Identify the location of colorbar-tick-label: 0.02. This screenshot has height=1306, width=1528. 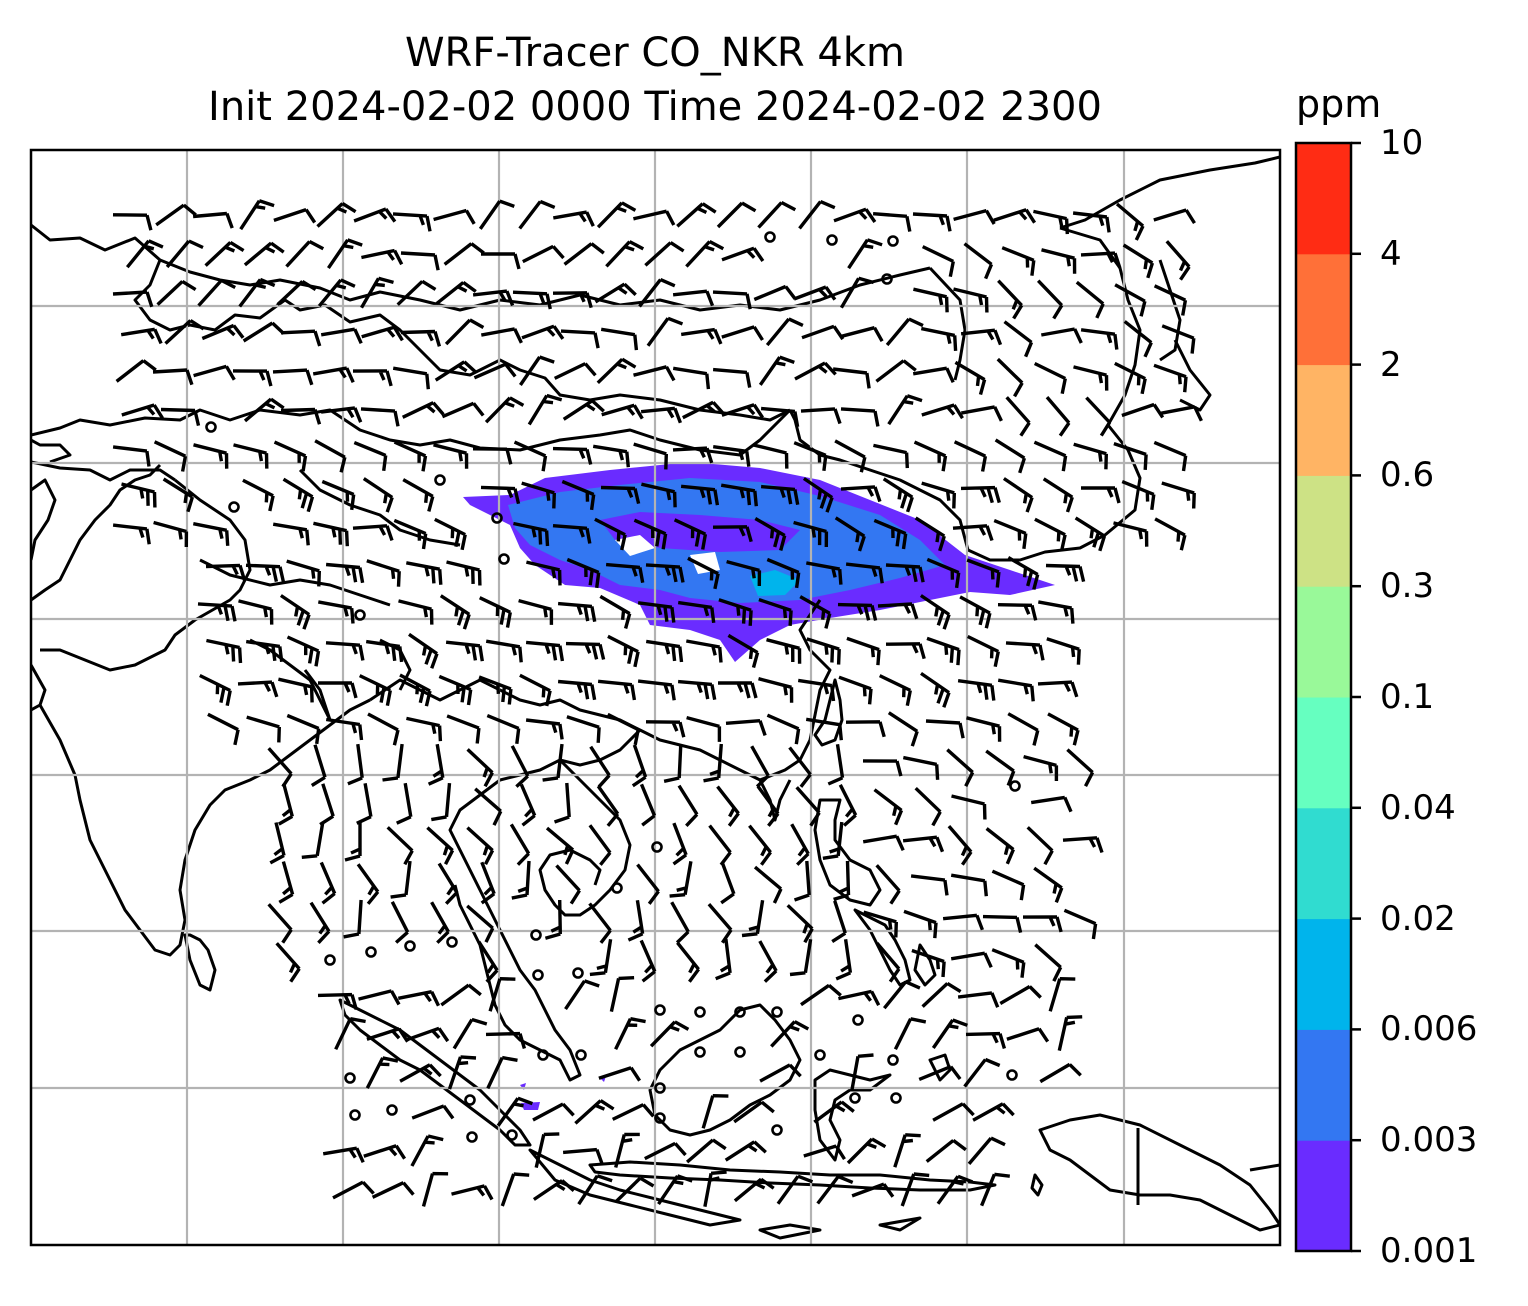
(1418, 918).